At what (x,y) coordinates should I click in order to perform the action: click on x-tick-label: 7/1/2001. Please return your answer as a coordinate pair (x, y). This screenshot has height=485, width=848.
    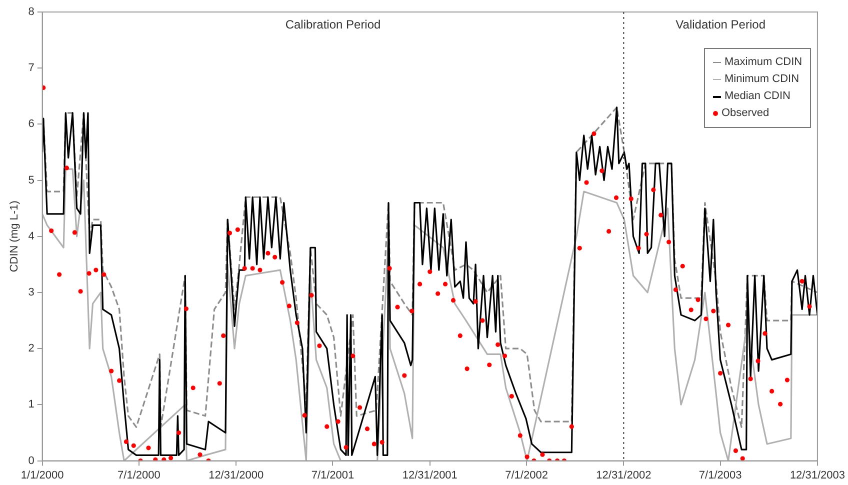
    Looking at the image, I should click on (332, 475).